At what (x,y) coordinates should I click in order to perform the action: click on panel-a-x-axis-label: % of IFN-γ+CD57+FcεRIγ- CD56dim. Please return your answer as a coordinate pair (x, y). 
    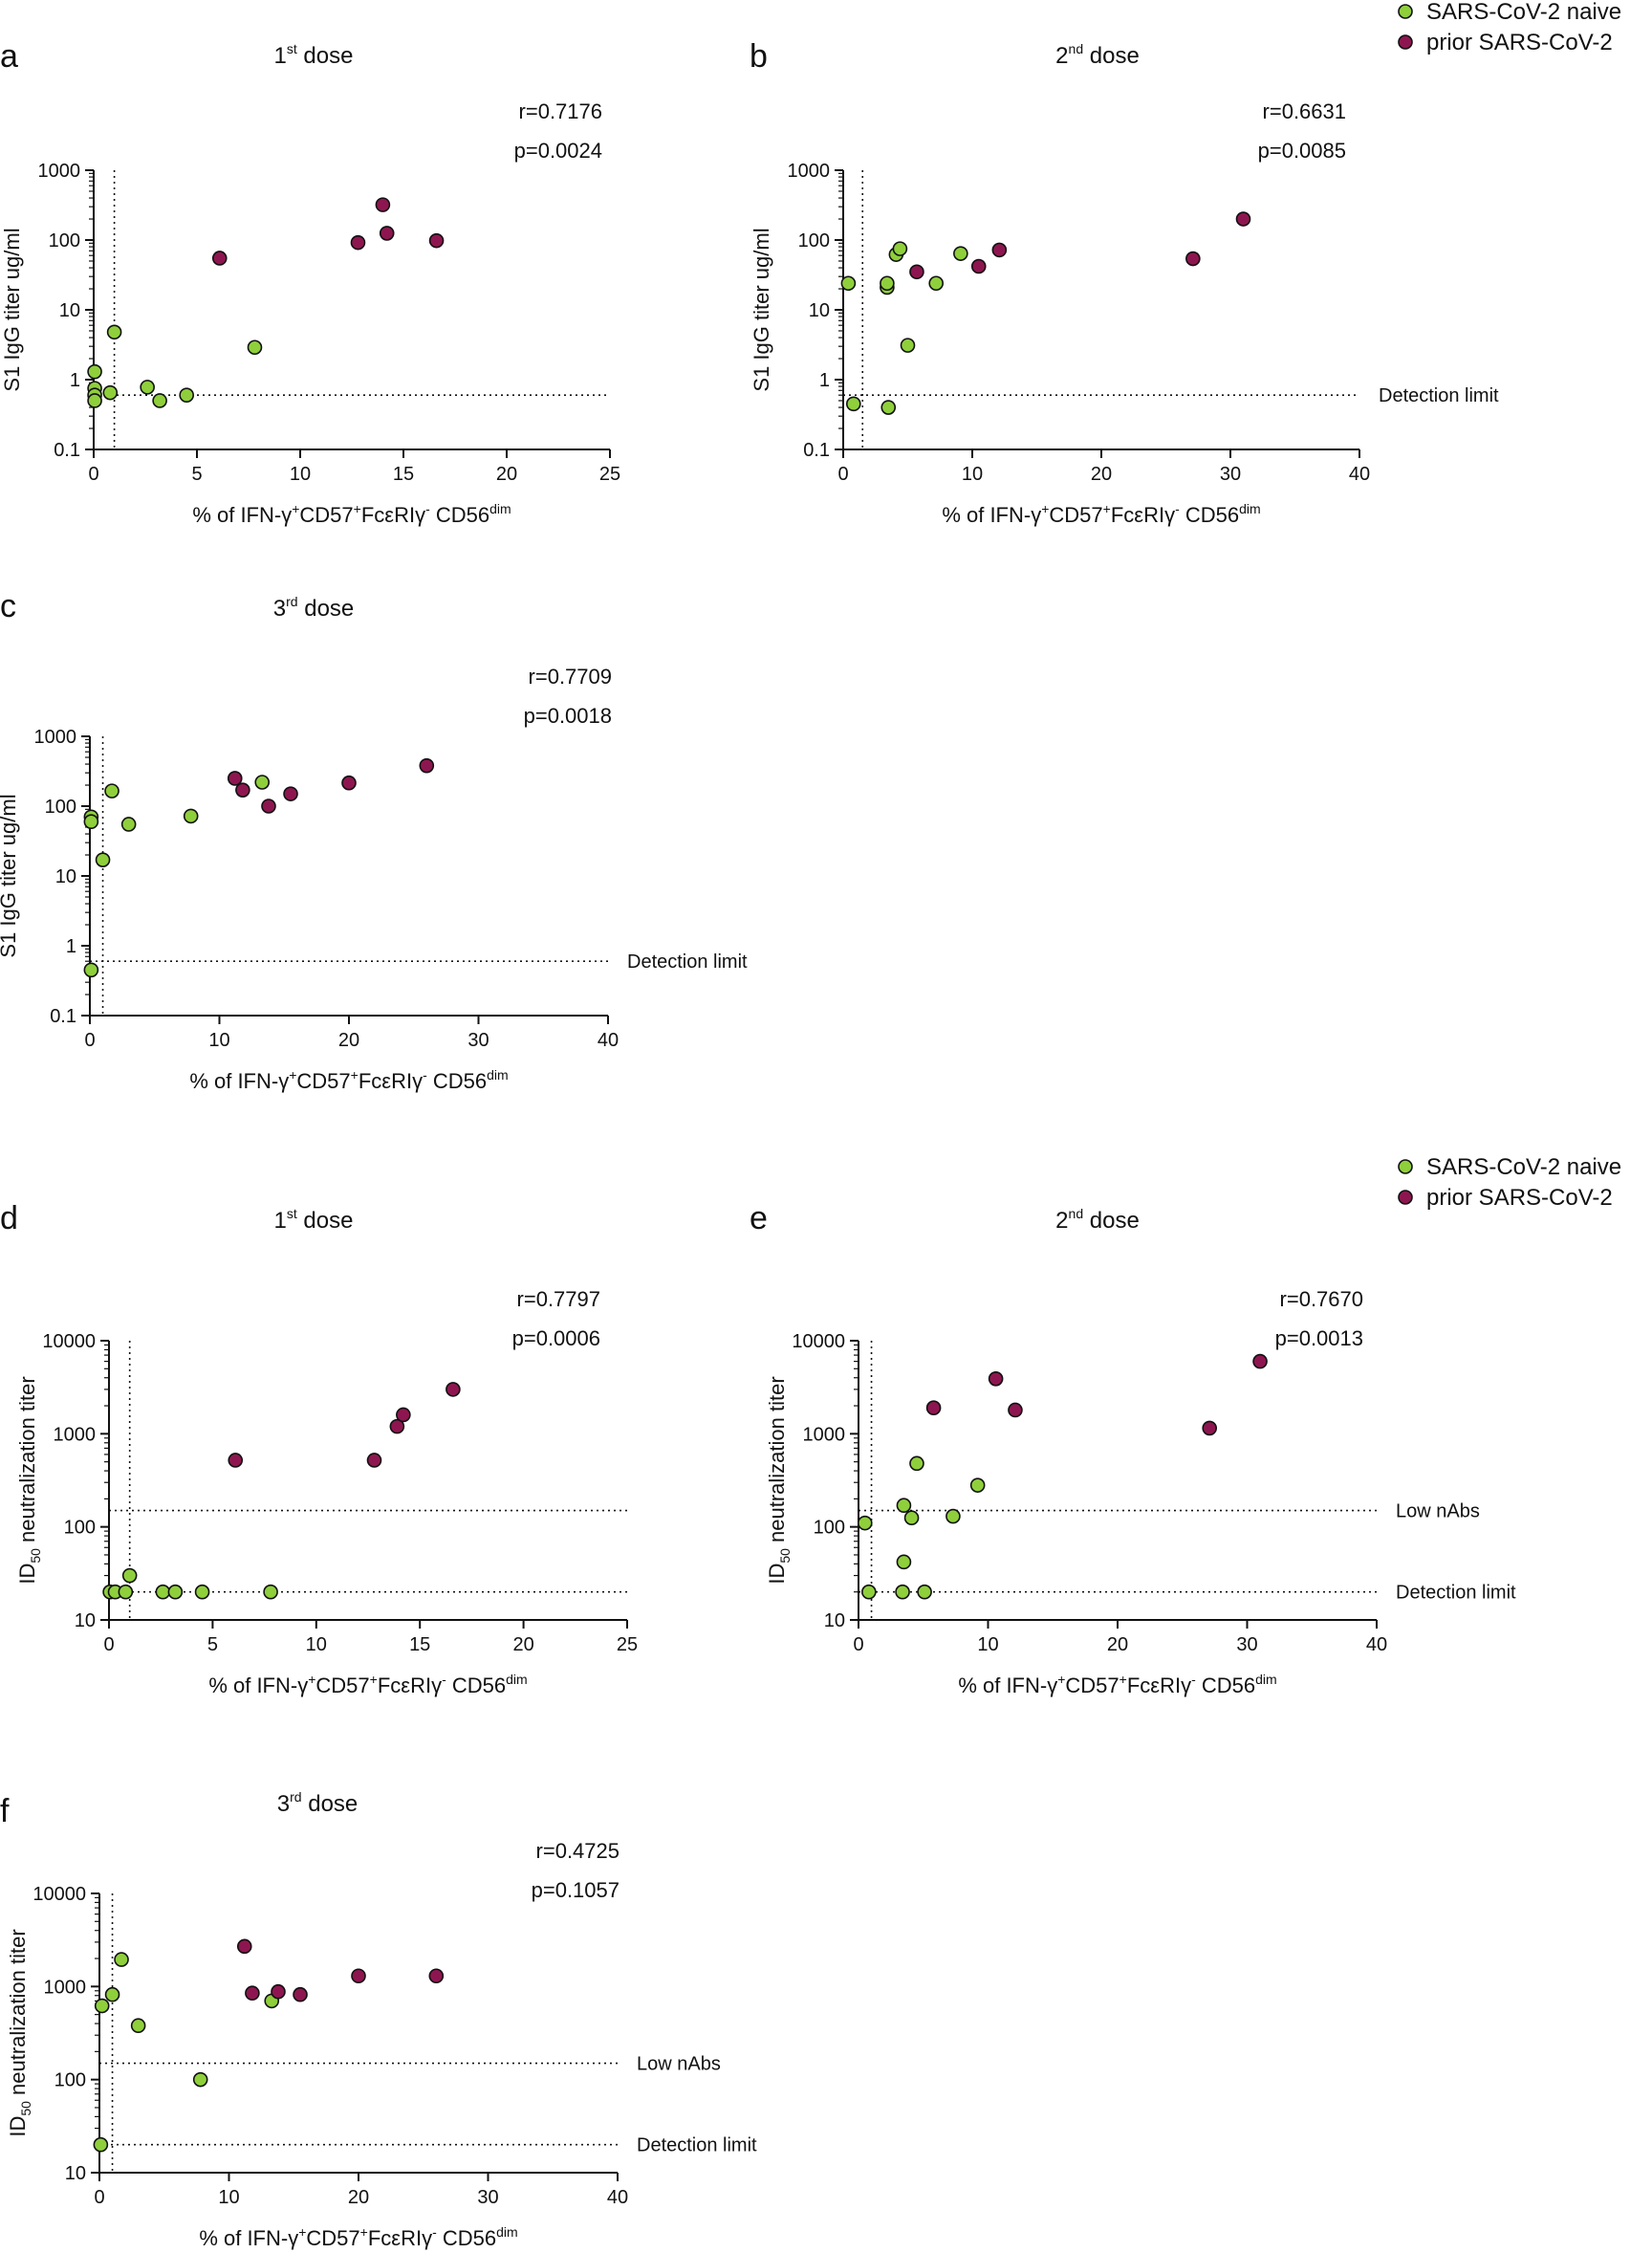
    Looking at the image, I should click on (351, 514).